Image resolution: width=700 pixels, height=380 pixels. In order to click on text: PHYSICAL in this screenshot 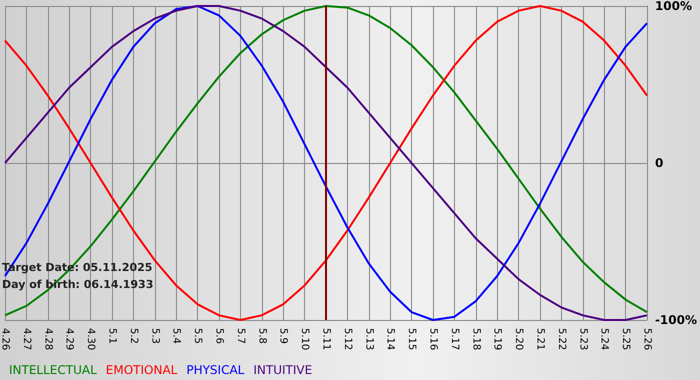, I will do `click(215, 370)`.